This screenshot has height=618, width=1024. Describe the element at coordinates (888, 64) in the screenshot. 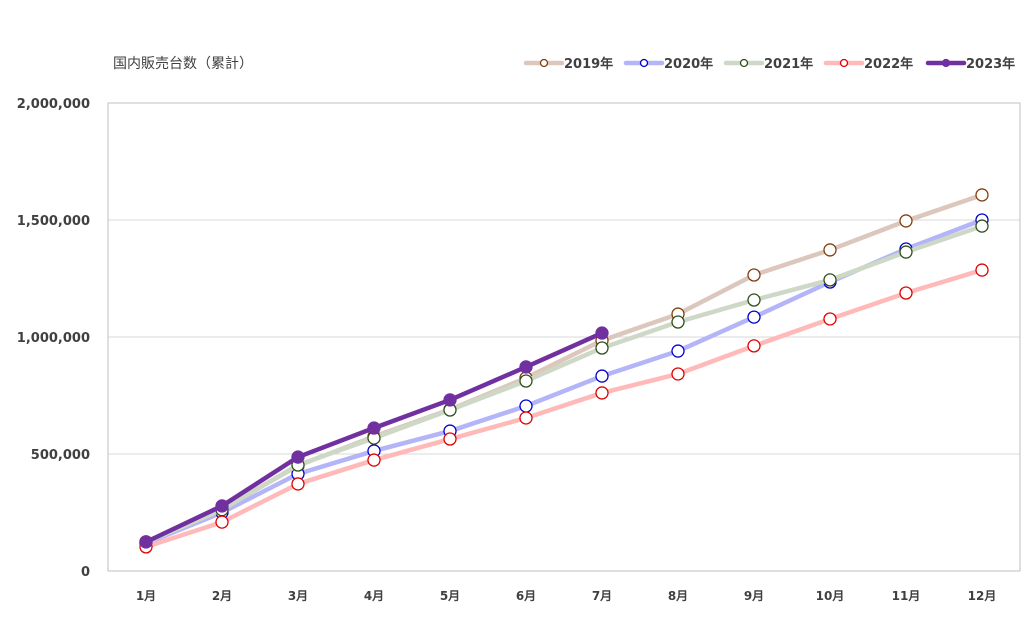

I see `legend-label: 2022年` at that location.